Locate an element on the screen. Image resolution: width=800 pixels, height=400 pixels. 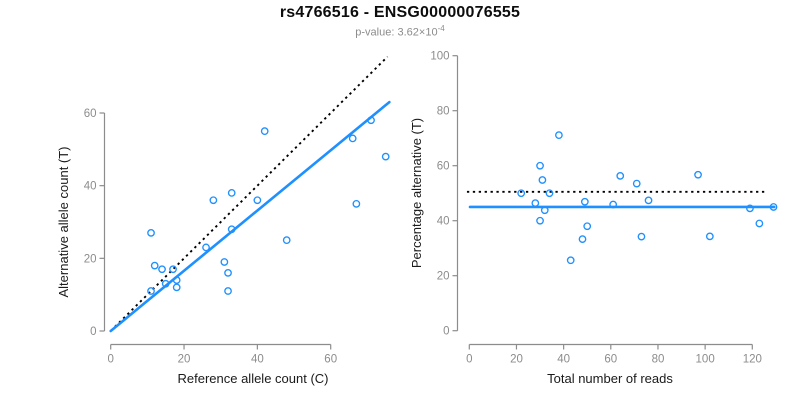
p-value-subtitle: p-value: 3.62×10-4 is located at coordinates (400, 31).